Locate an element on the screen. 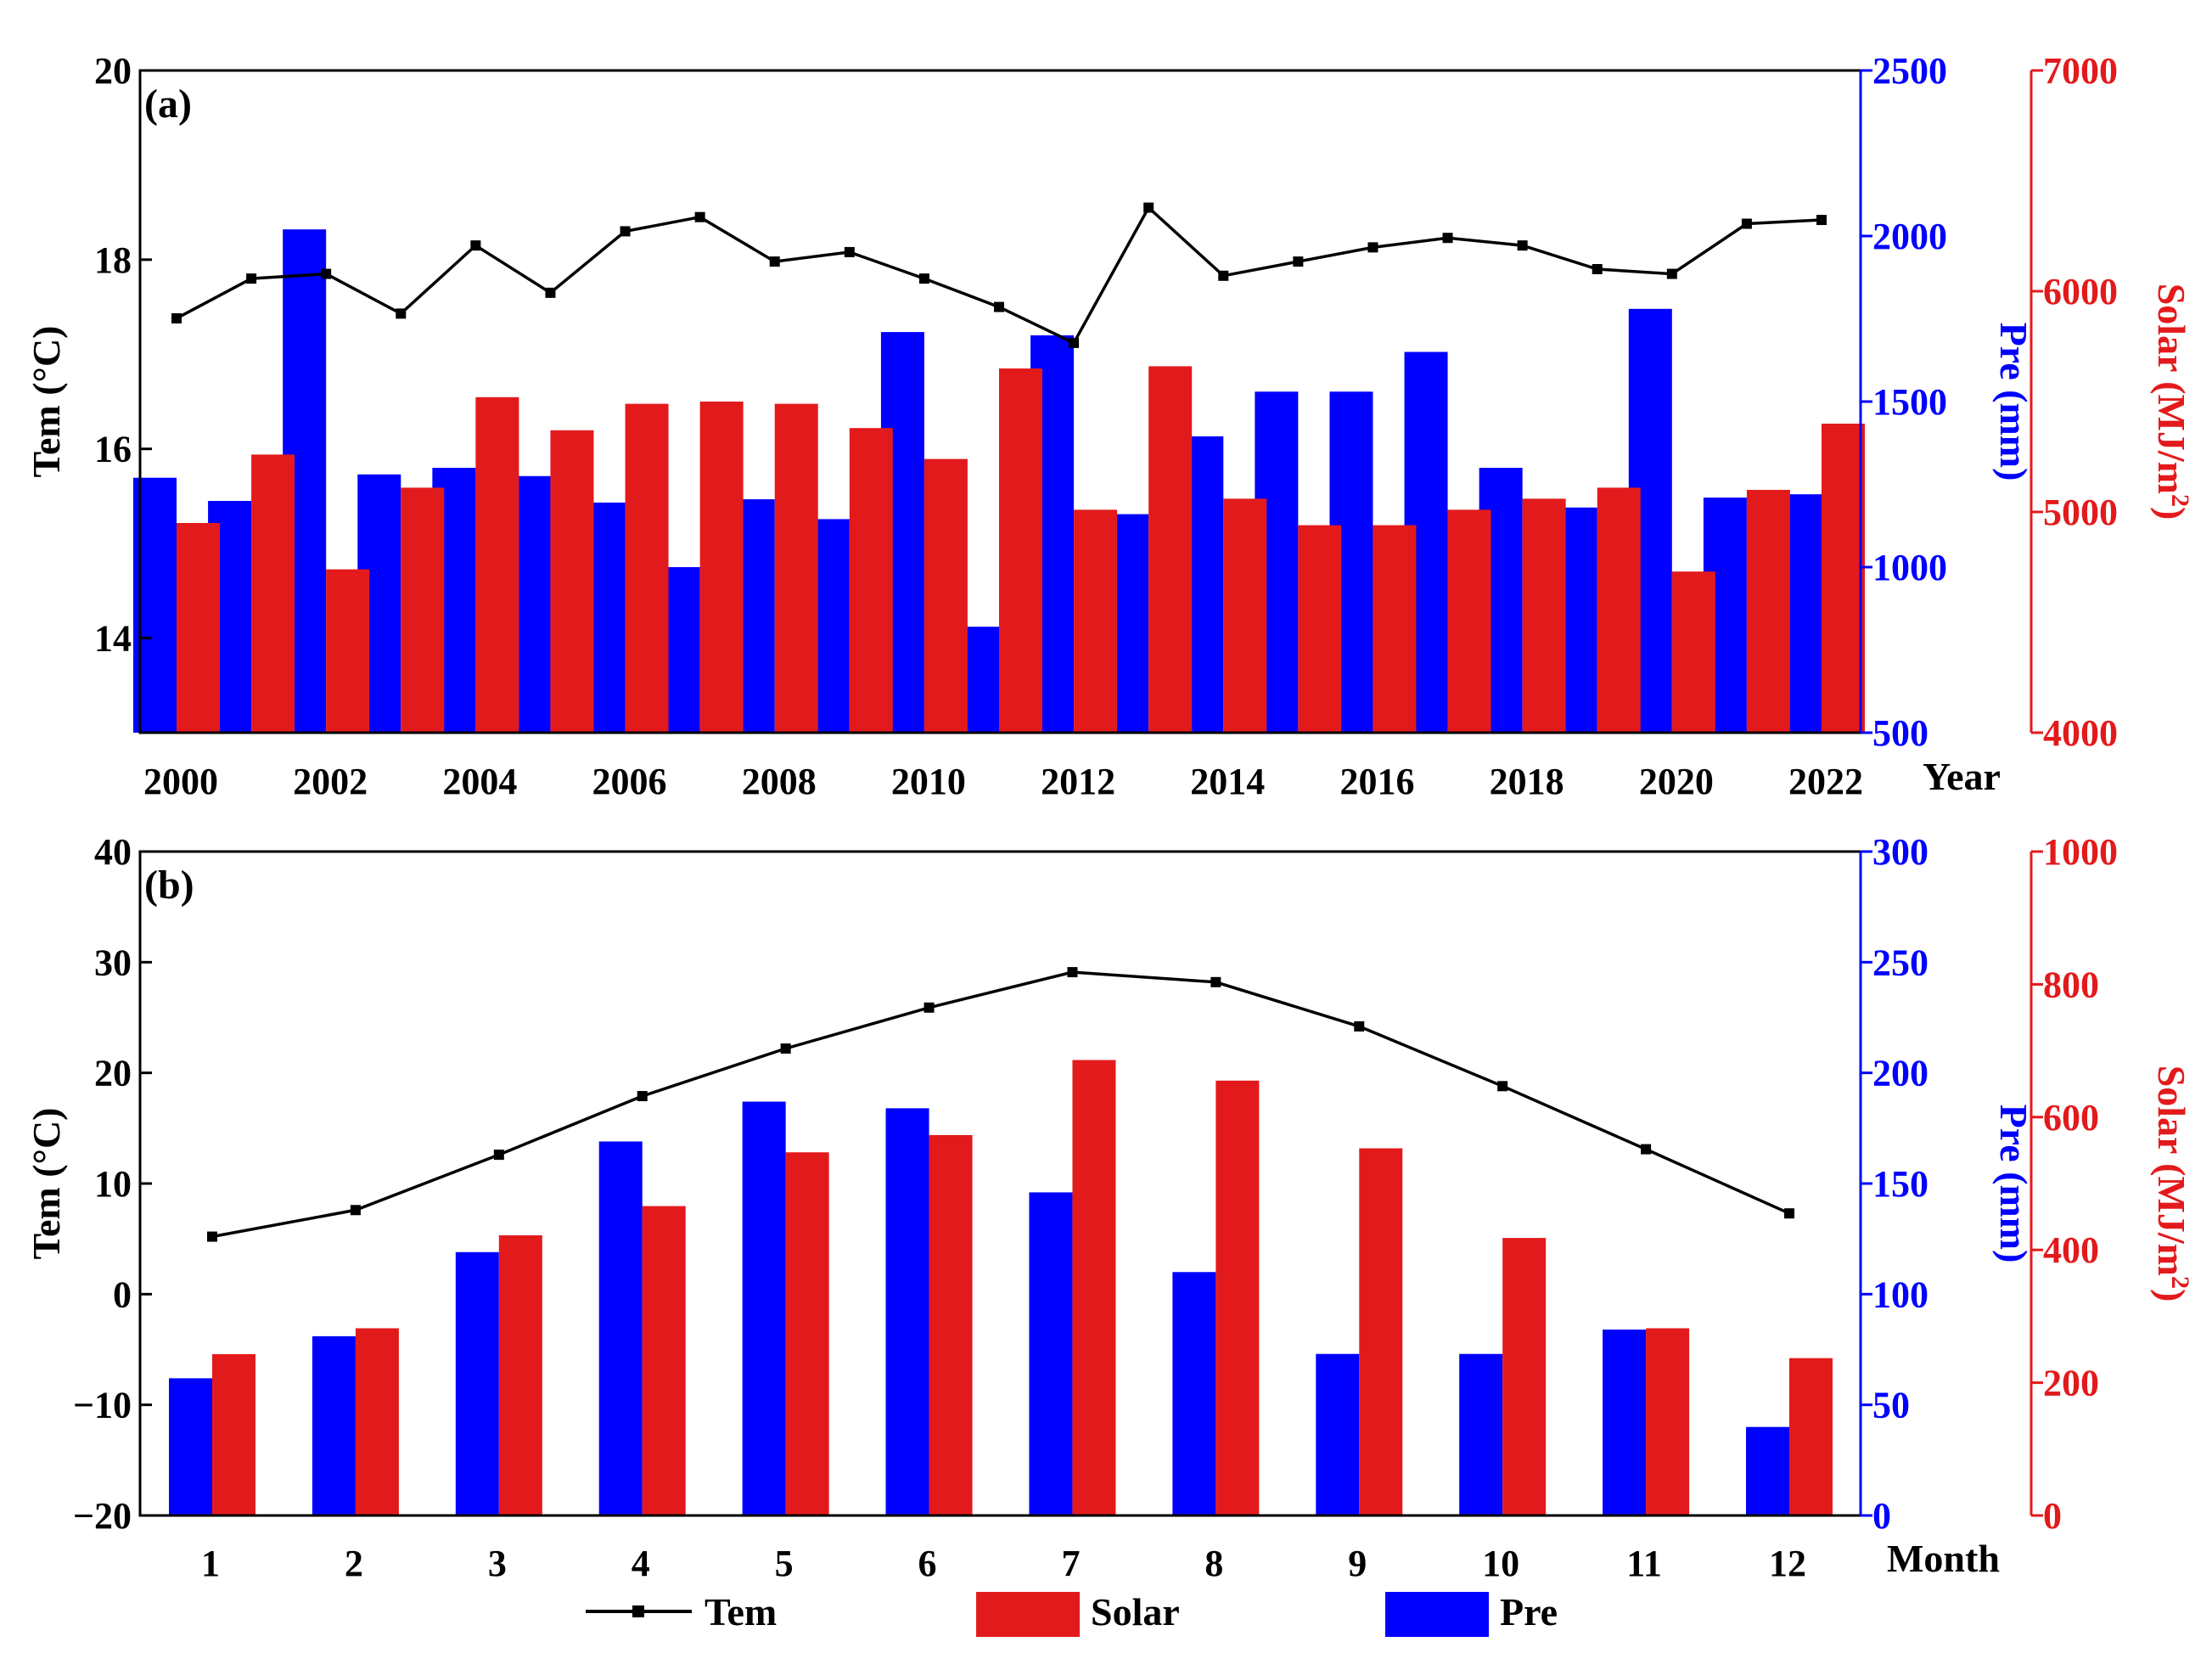 The height and width of the screenshot is (1670, 2212). panel-label: (b) is located at coordinates (169, 885).